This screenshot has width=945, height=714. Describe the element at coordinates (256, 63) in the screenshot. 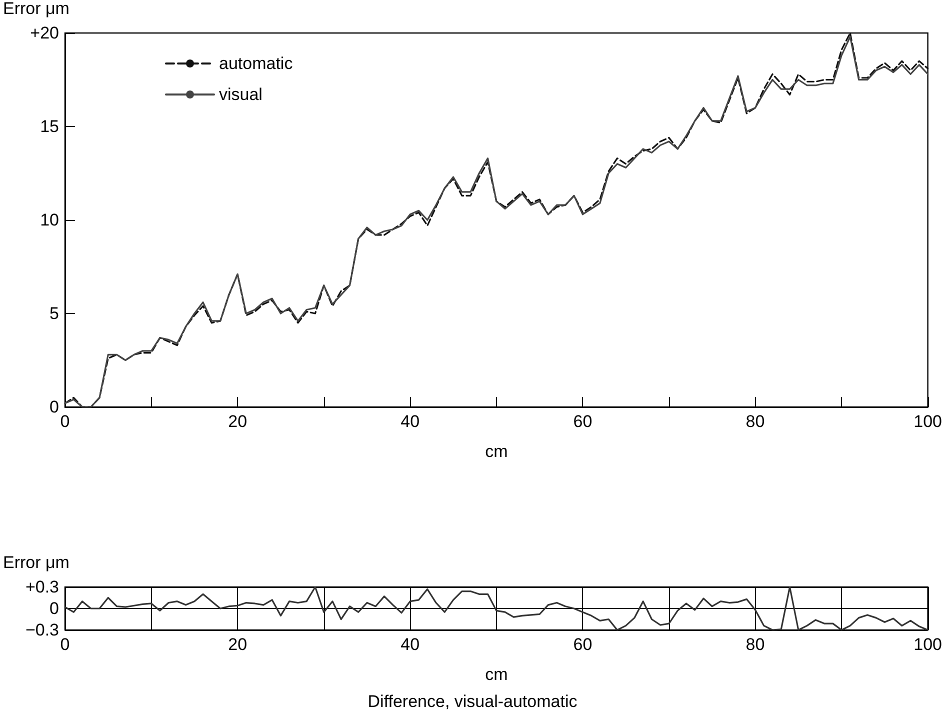

I see `legend-label: automatic` at that location.